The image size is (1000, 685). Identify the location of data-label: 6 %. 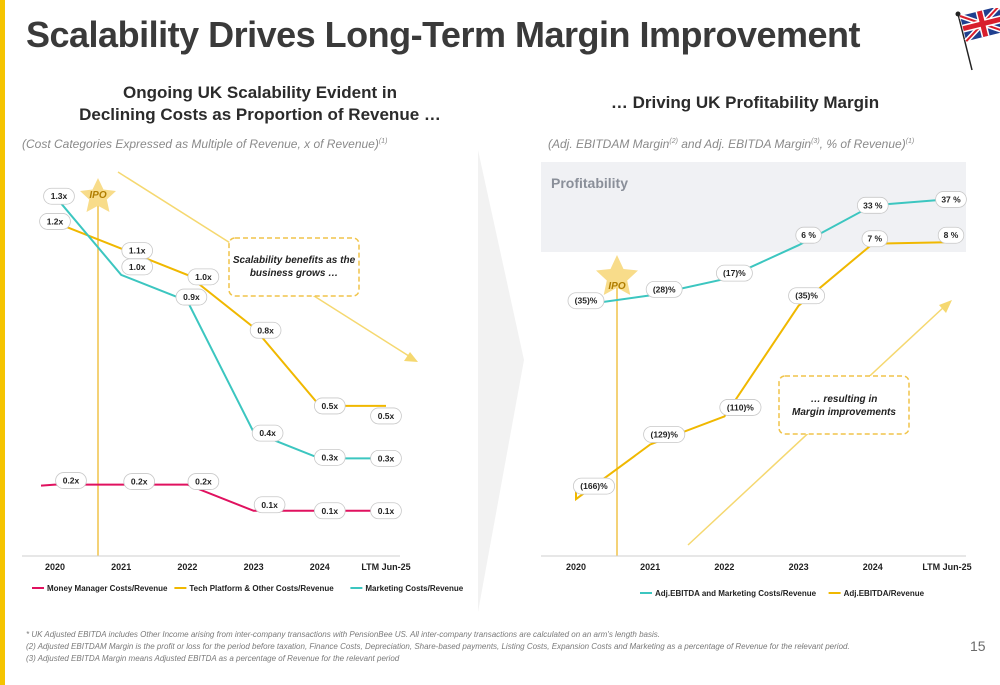
(808, 235).